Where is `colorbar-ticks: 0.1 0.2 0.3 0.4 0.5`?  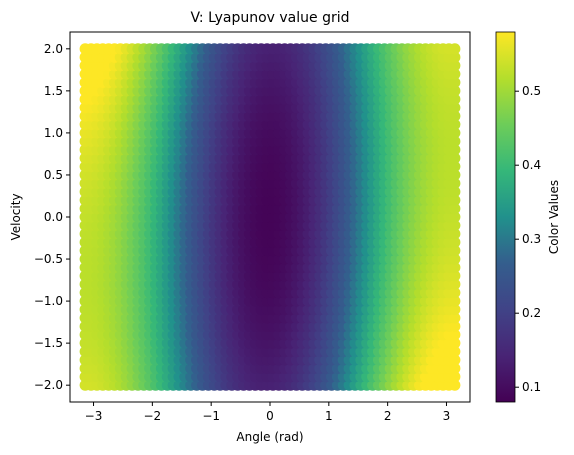 colorbar-ticks: 0.1 0.2 0.3 0.4 0.5 is located at coordinates (528, 239).